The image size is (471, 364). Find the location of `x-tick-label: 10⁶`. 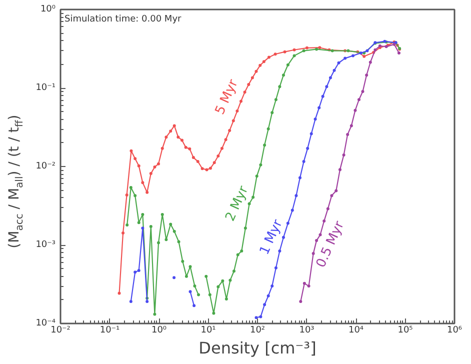

x-tick-label: 10⁶ is located at coordinates (454, 331).